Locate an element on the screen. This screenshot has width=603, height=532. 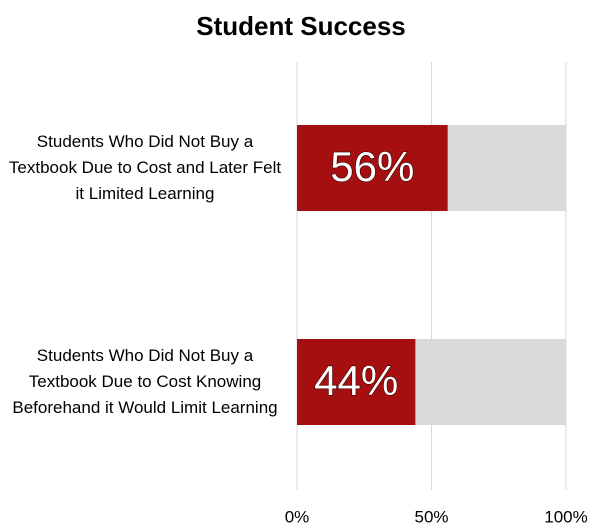
value-label: 56% is located at coordinates (372, 166).